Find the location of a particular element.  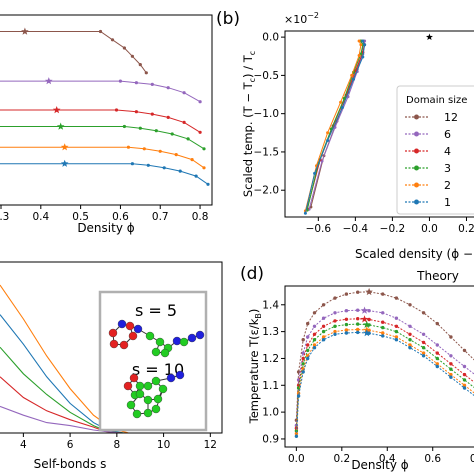

panel-d-label: (d) is located at coordinates (252, 274).